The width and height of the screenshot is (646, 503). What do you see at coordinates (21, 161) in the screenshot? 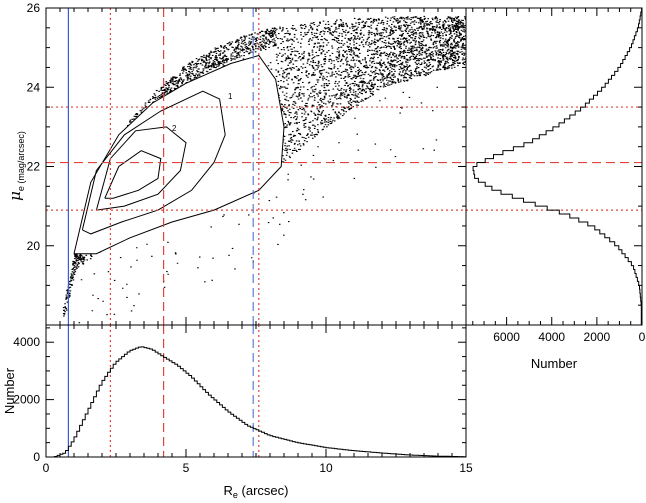
I see `main-y-axis-sub: e (mag/arcsec)` at bounding box center [21, 161].